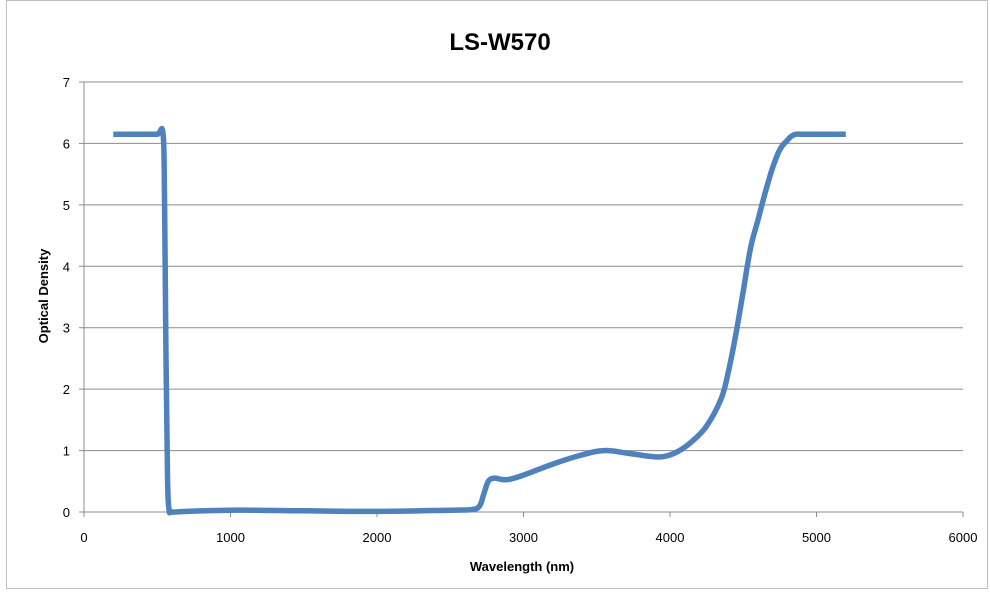 Image resolution: width=990 pixels, height=593 pixels. I want to click on x-tick-label: 5000, so click(816, 537).